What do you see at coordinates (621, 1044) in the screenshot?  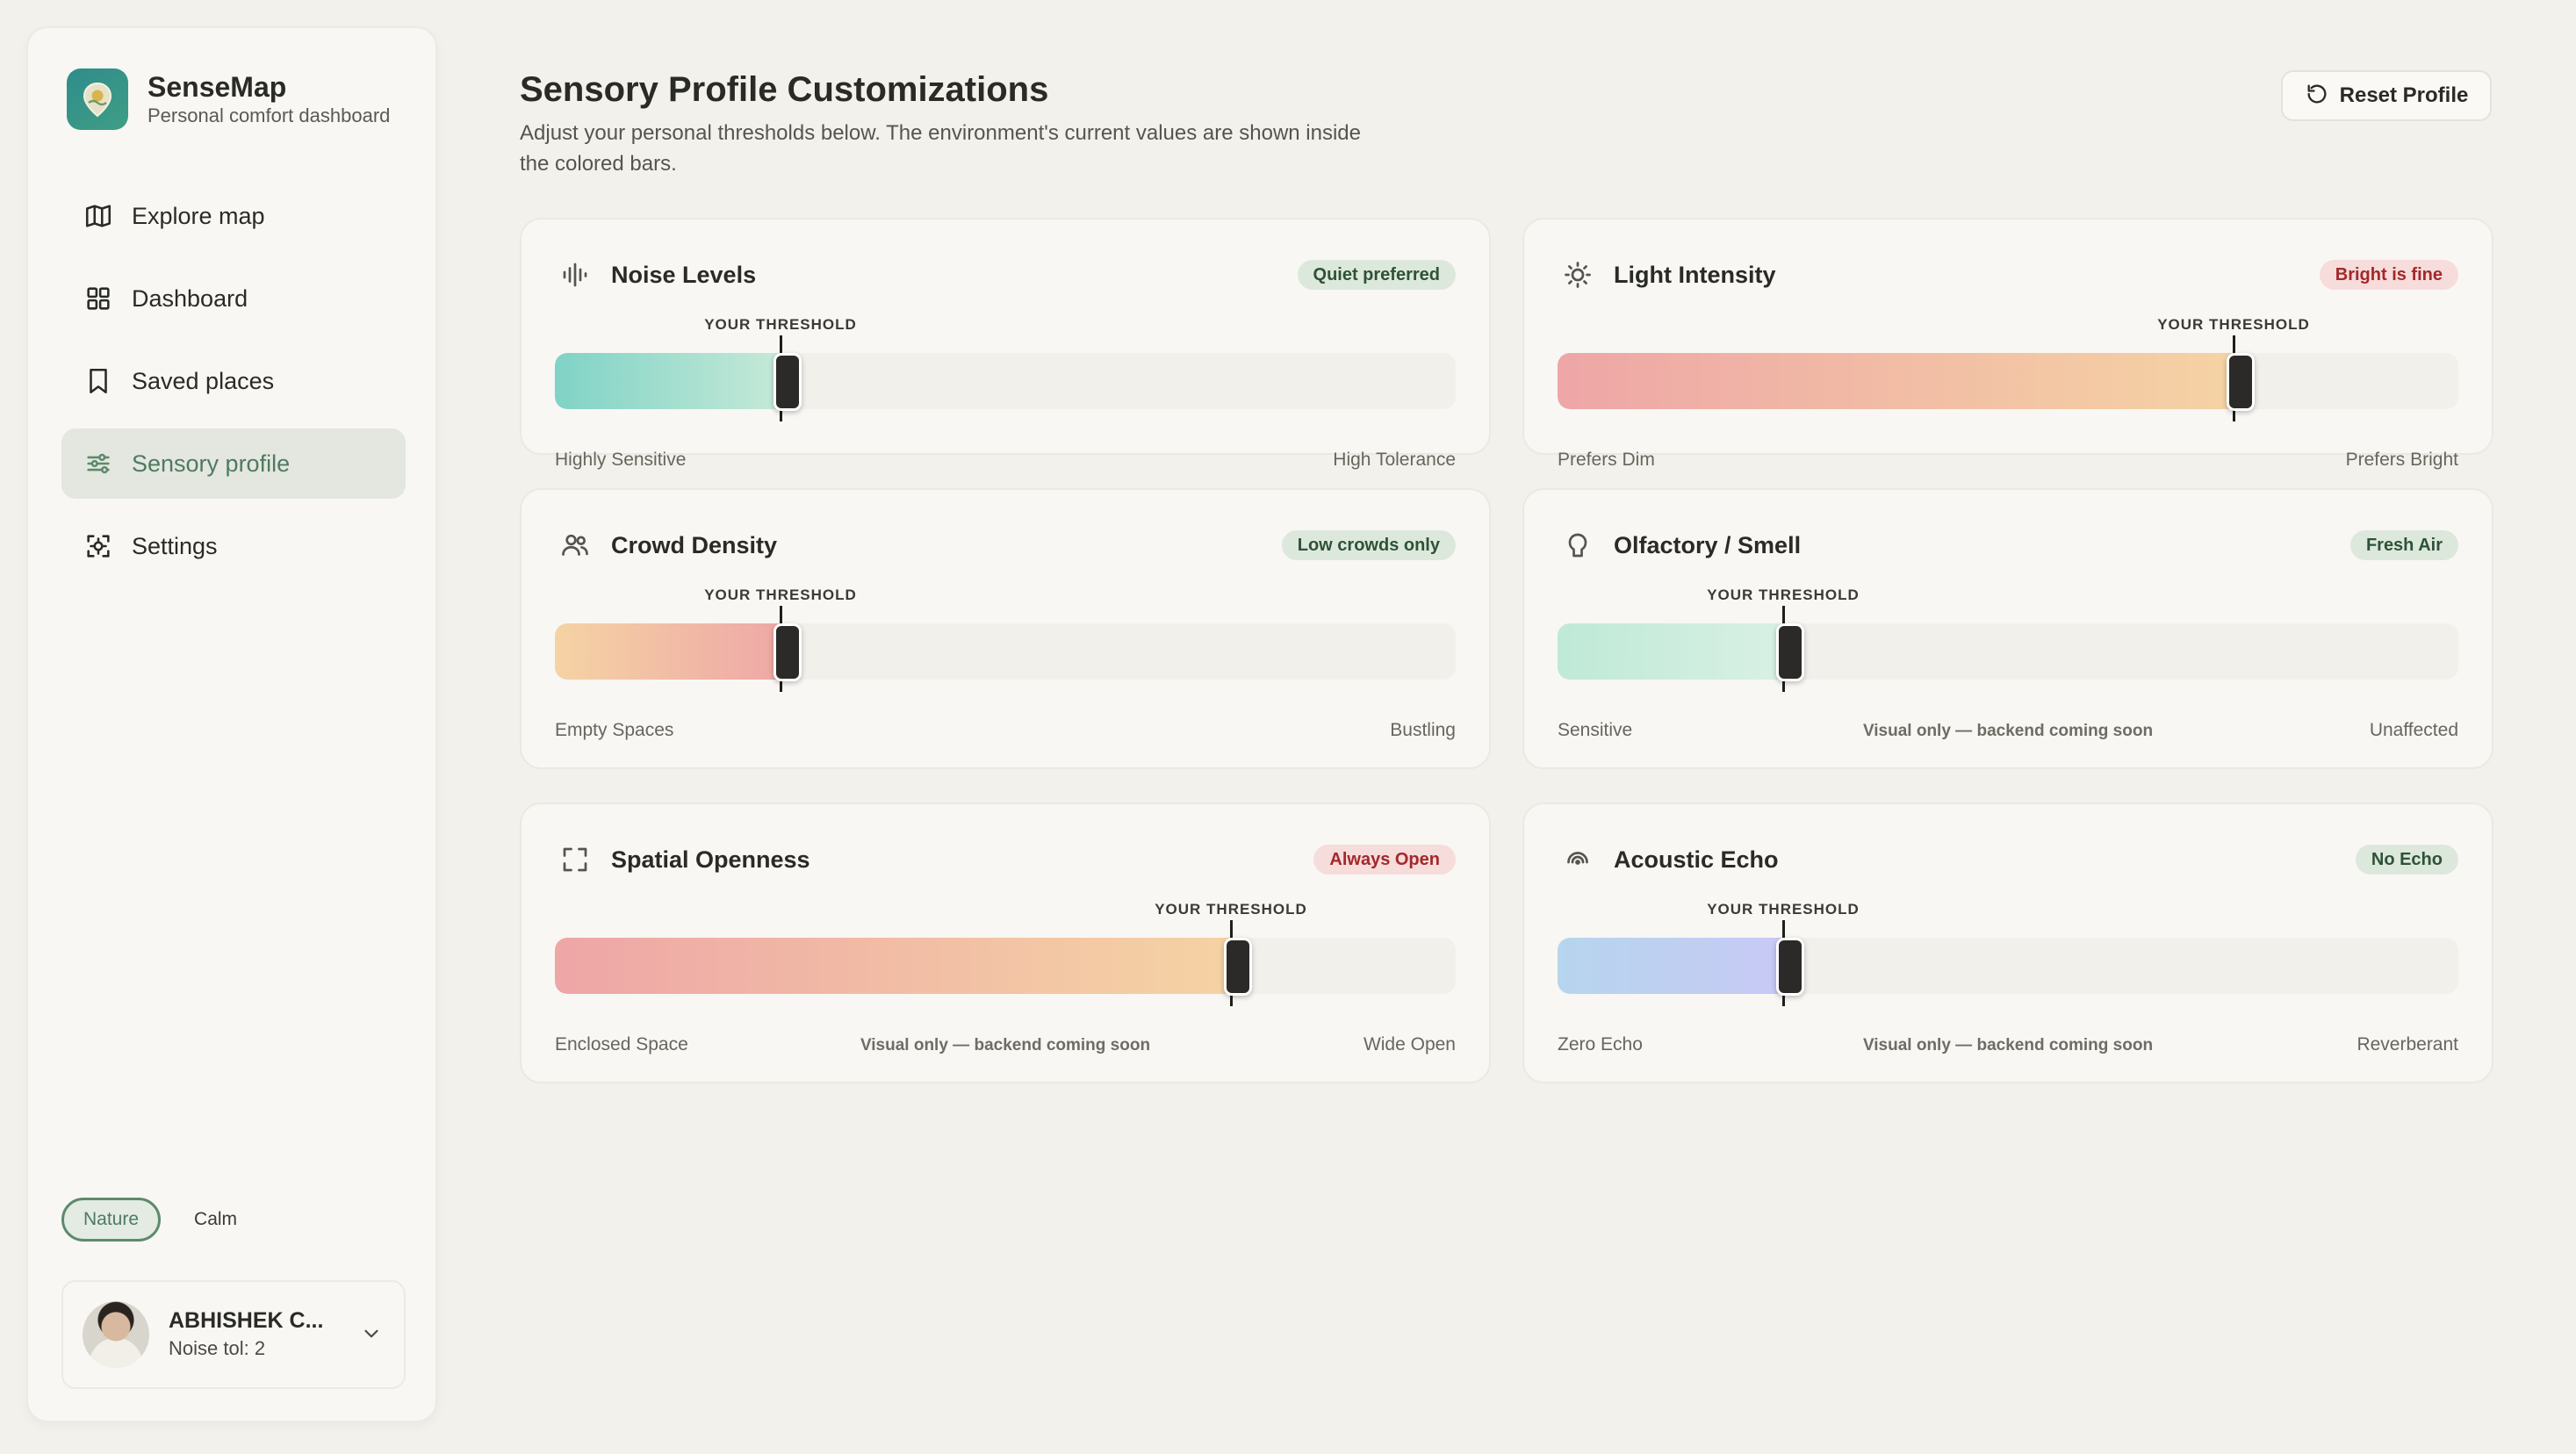 I see `slider-min-label: Enclosed Space` at bounding box center [621, 1044].